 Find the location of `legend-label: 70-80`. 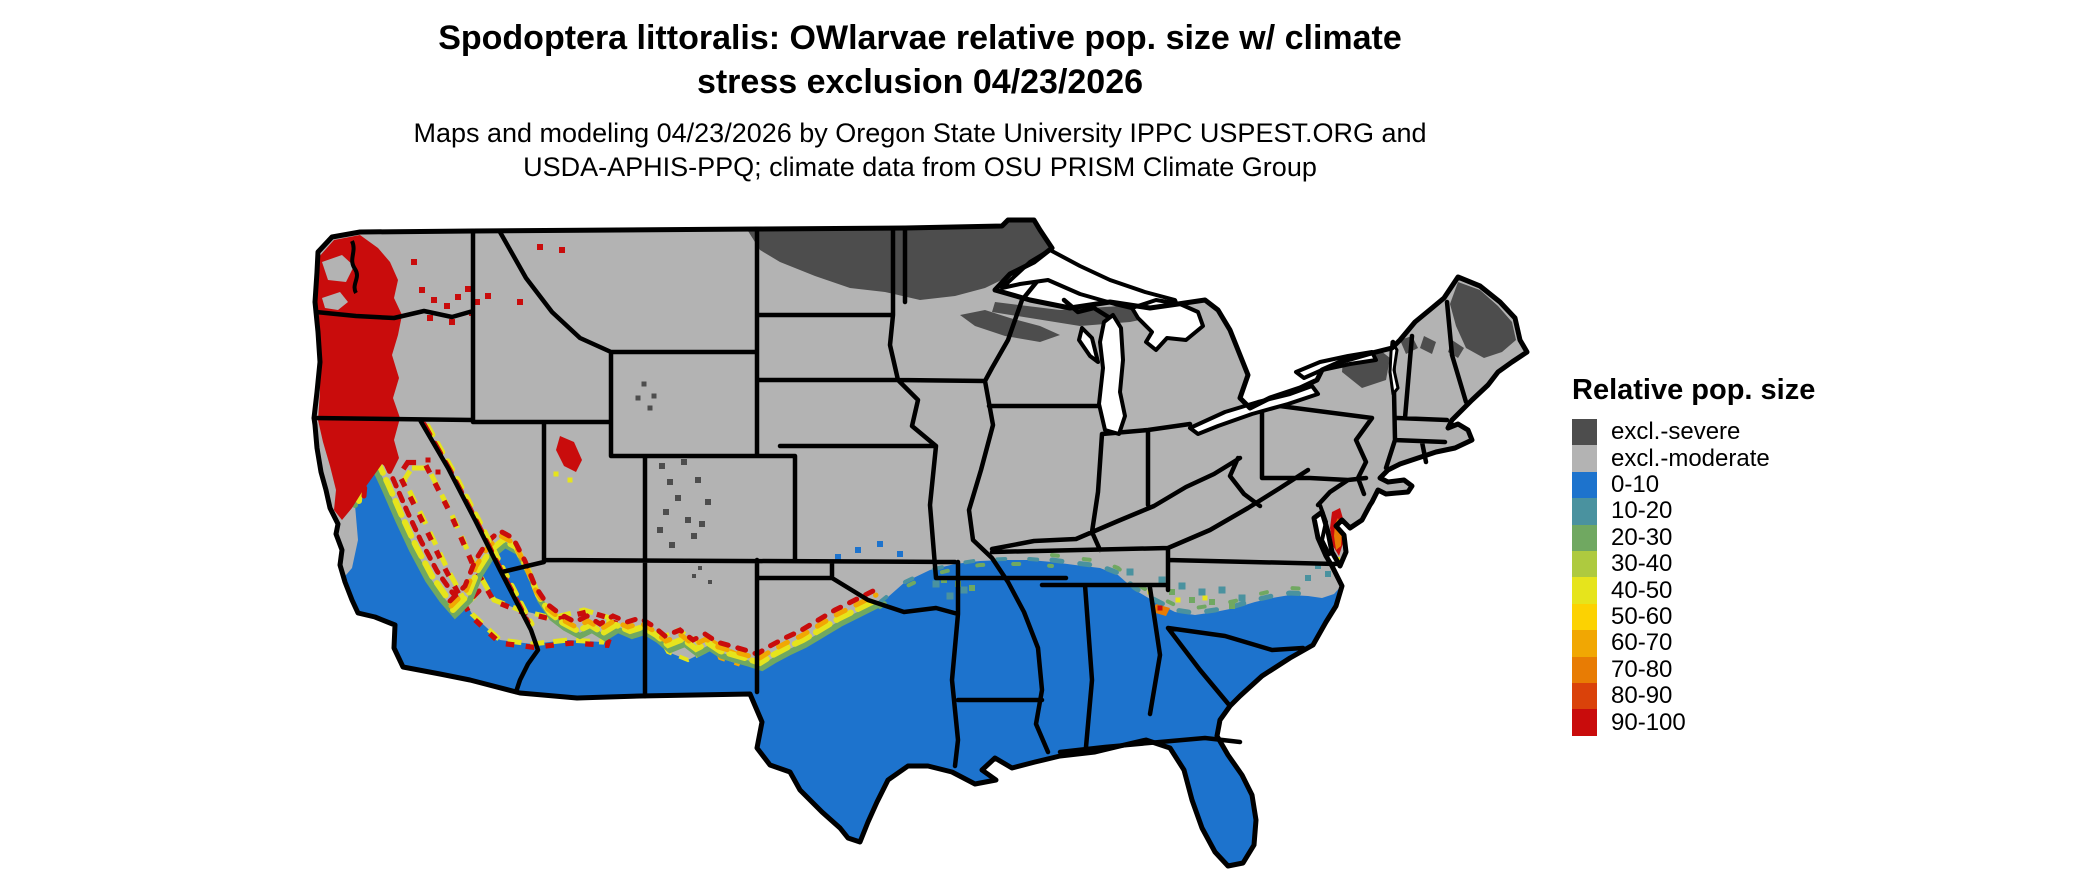

legend-label: 70-80 is located at coordinates (1642, 669).